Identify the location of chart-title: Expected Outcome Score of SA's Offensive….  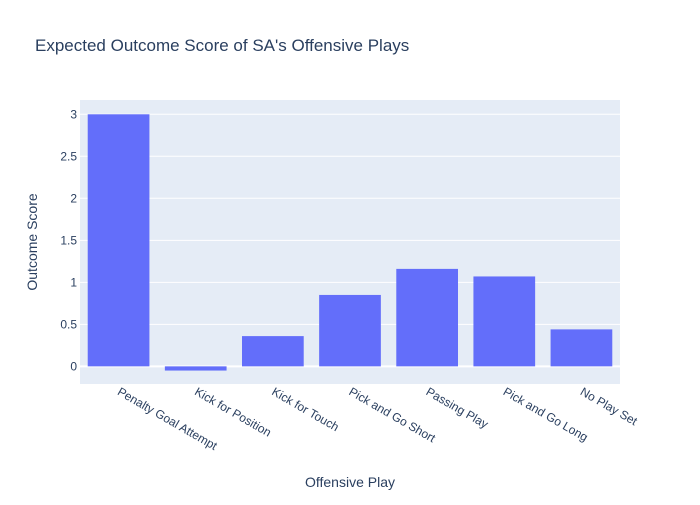
(222, 45).